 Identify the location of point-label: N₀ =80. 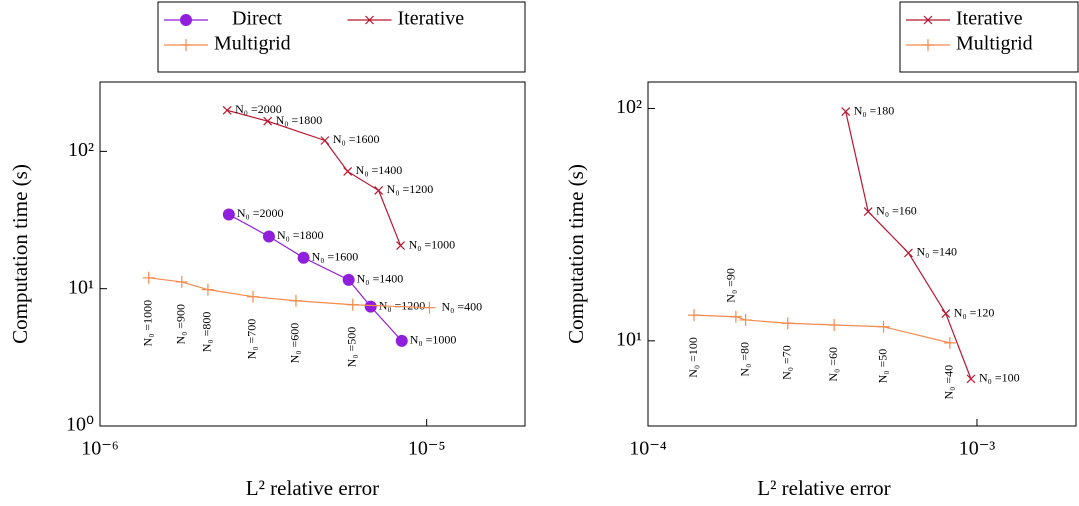
(744, 359).